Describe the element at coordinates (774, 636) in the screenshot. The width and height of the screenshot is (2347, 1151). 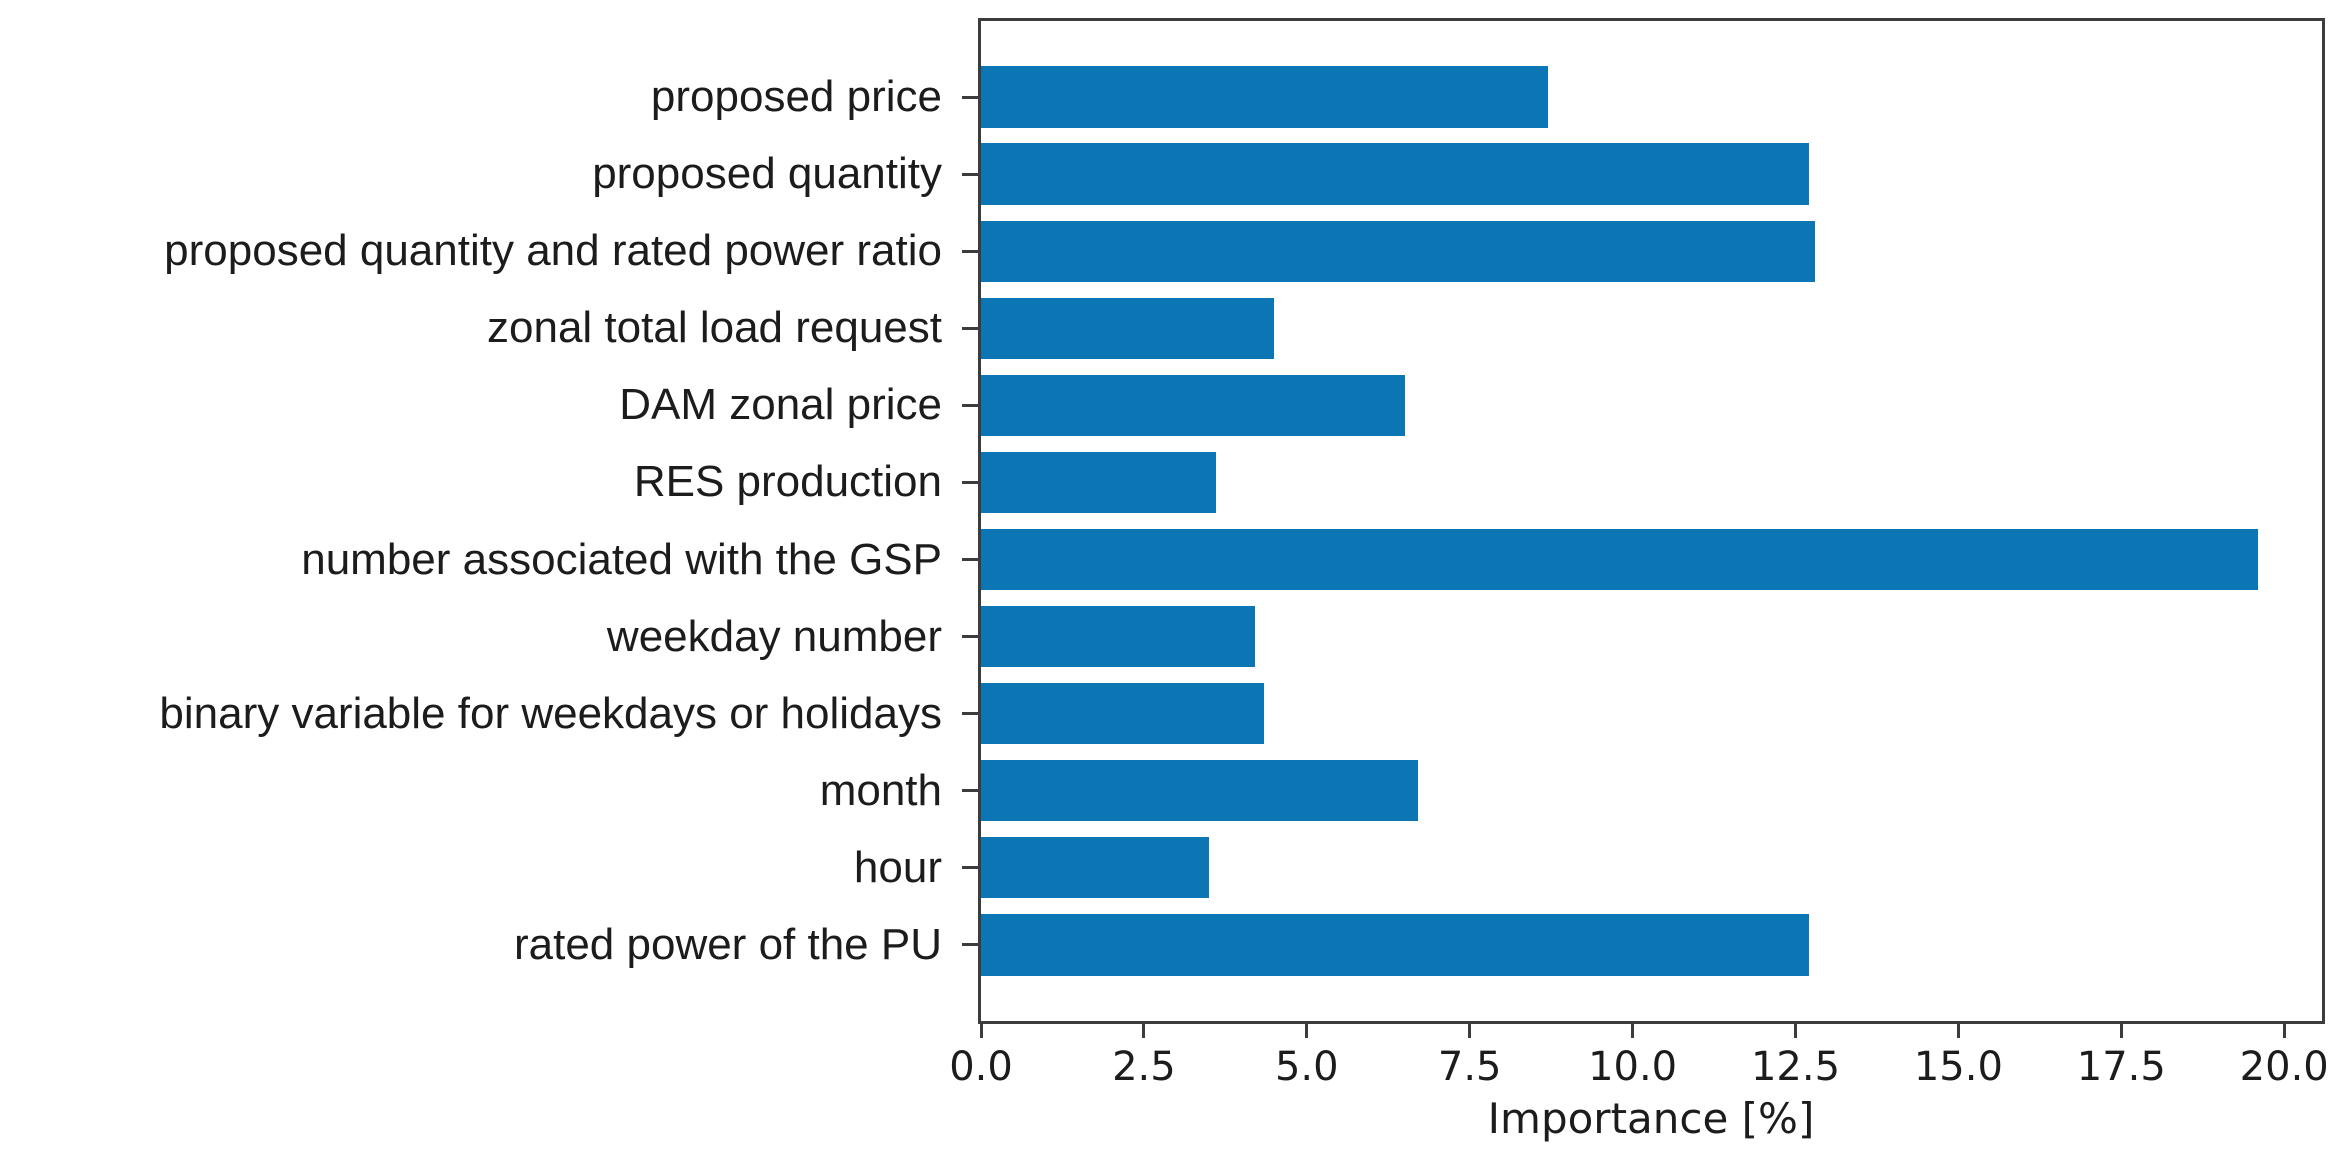
I see `y-tick-label: weekday number` at that location.